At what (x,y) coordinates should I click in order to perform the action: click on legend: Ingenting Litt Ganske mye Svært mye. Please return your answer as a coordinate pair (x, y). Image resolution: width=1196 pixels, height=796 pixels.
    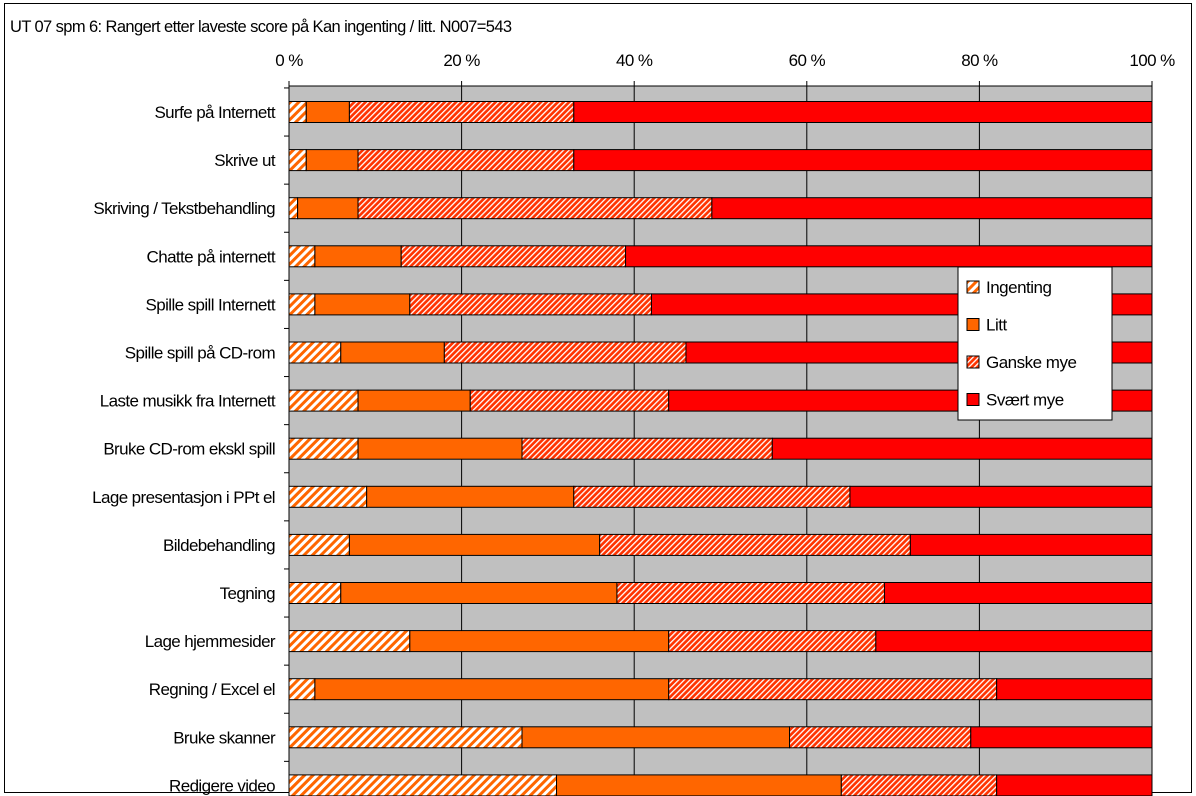
    Looking at the image, I should click on (1035, 343).